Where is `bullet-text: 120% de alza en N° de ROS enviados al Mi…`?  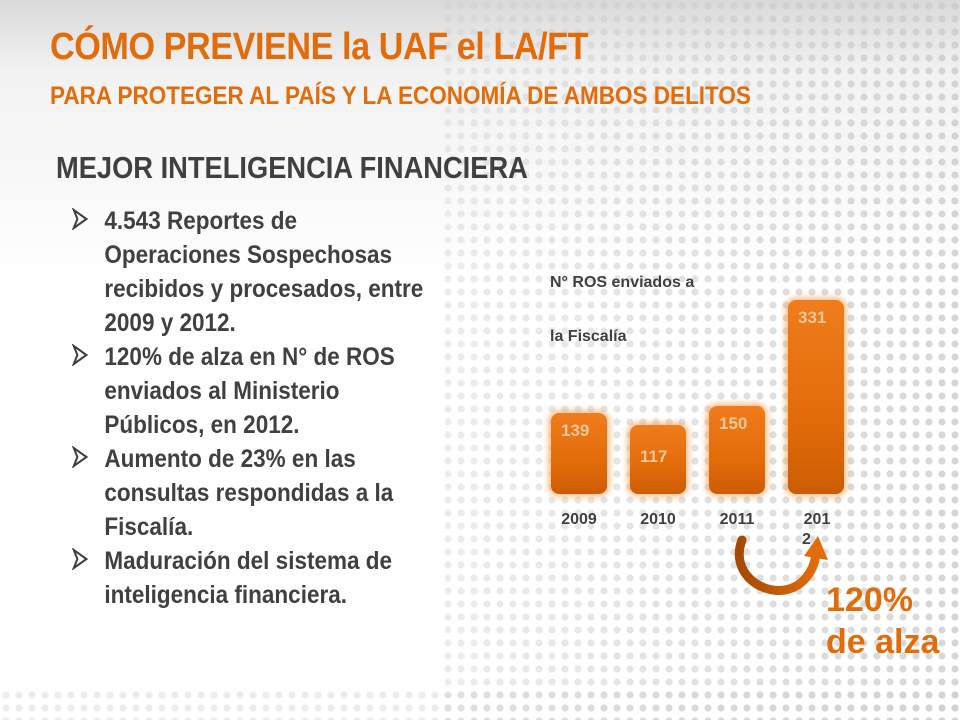
bullet-text: 120% de alza en N° de ROS enviados al Mi… is located at coordinates (249, 391).